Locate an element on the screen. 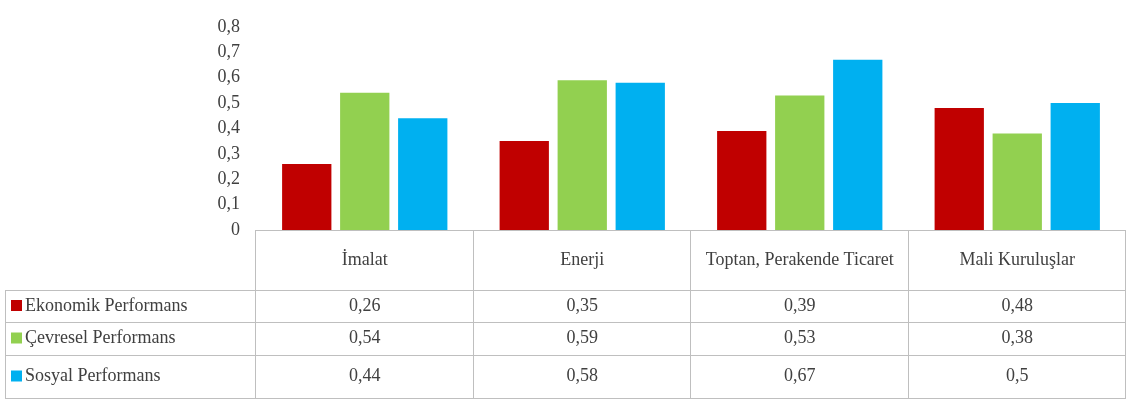 Image resolution: width=1126 pixels, height=401 pixels. data-label: 0,59 is located at coordinates (582, 337).